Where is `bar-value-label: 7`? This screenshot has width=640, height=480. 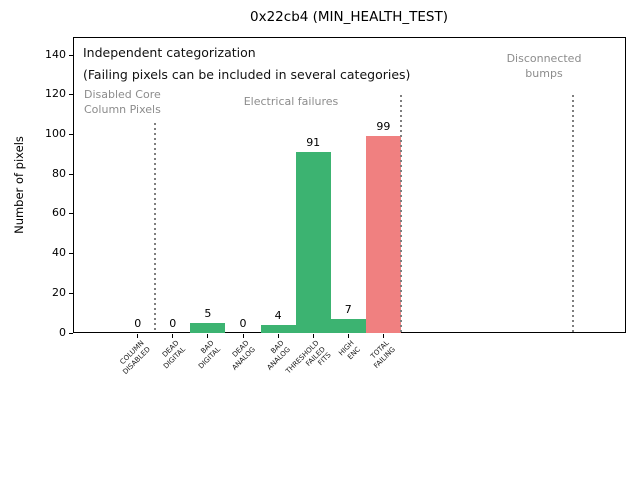 bar-value-label: 7 is located at coordinates (348, 310).